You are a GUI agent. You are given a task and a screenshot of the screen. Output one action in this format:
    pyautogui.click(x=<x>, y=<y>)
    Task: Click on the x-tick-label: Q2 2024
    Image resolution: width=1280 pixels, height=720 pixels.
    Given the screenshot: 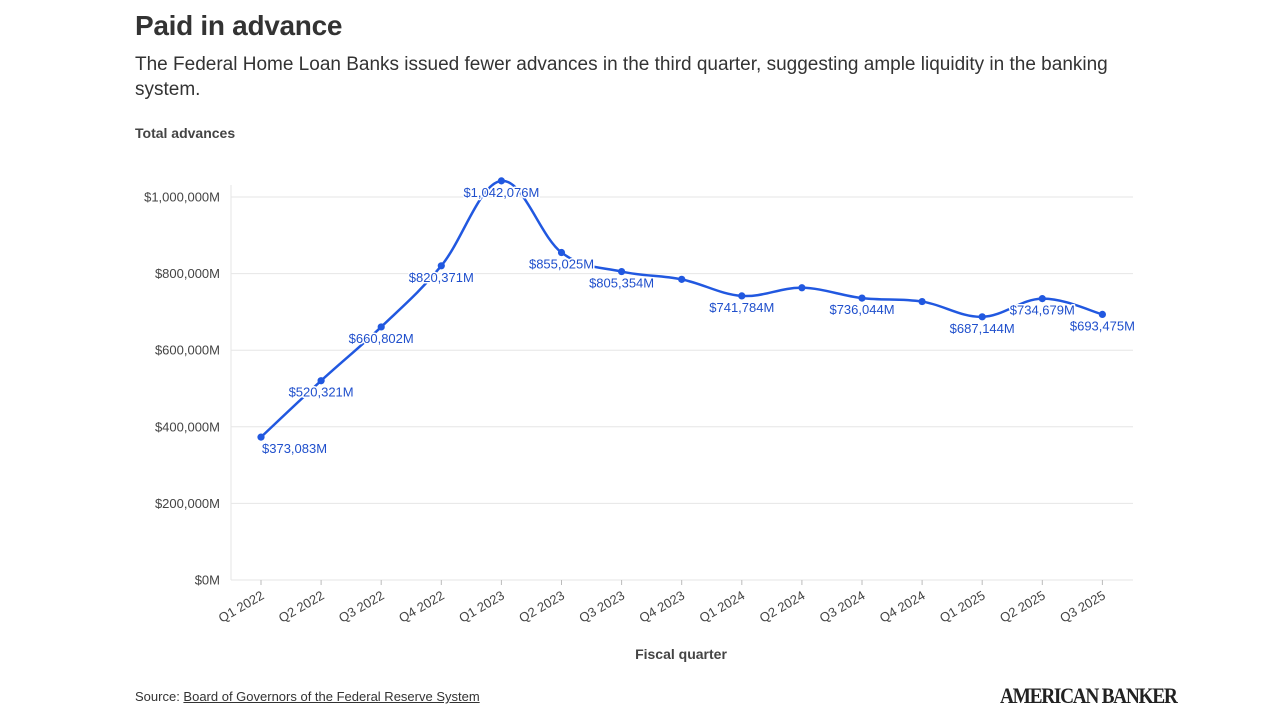 What is the action you would take?
    pyautogui.click(x=782, y=607)
    